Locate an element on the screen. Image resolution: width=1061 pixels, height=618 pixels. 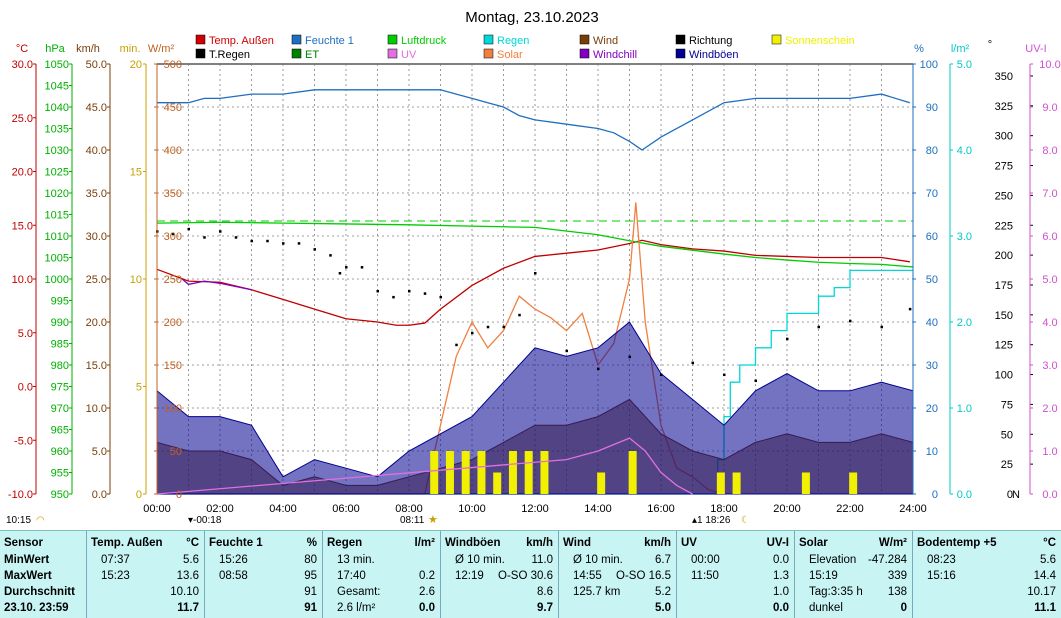
pressure-tick-label: 1000 is located at coordinates (57, 280).